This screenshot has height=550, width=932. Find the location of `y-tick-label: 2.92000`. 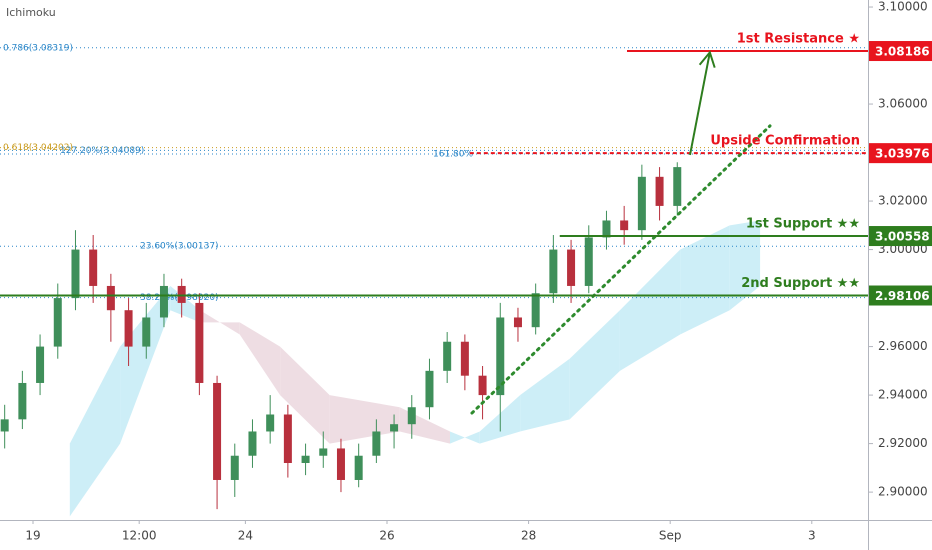

y-tick-label: 2.92000 is located at coordinates (903, 443).